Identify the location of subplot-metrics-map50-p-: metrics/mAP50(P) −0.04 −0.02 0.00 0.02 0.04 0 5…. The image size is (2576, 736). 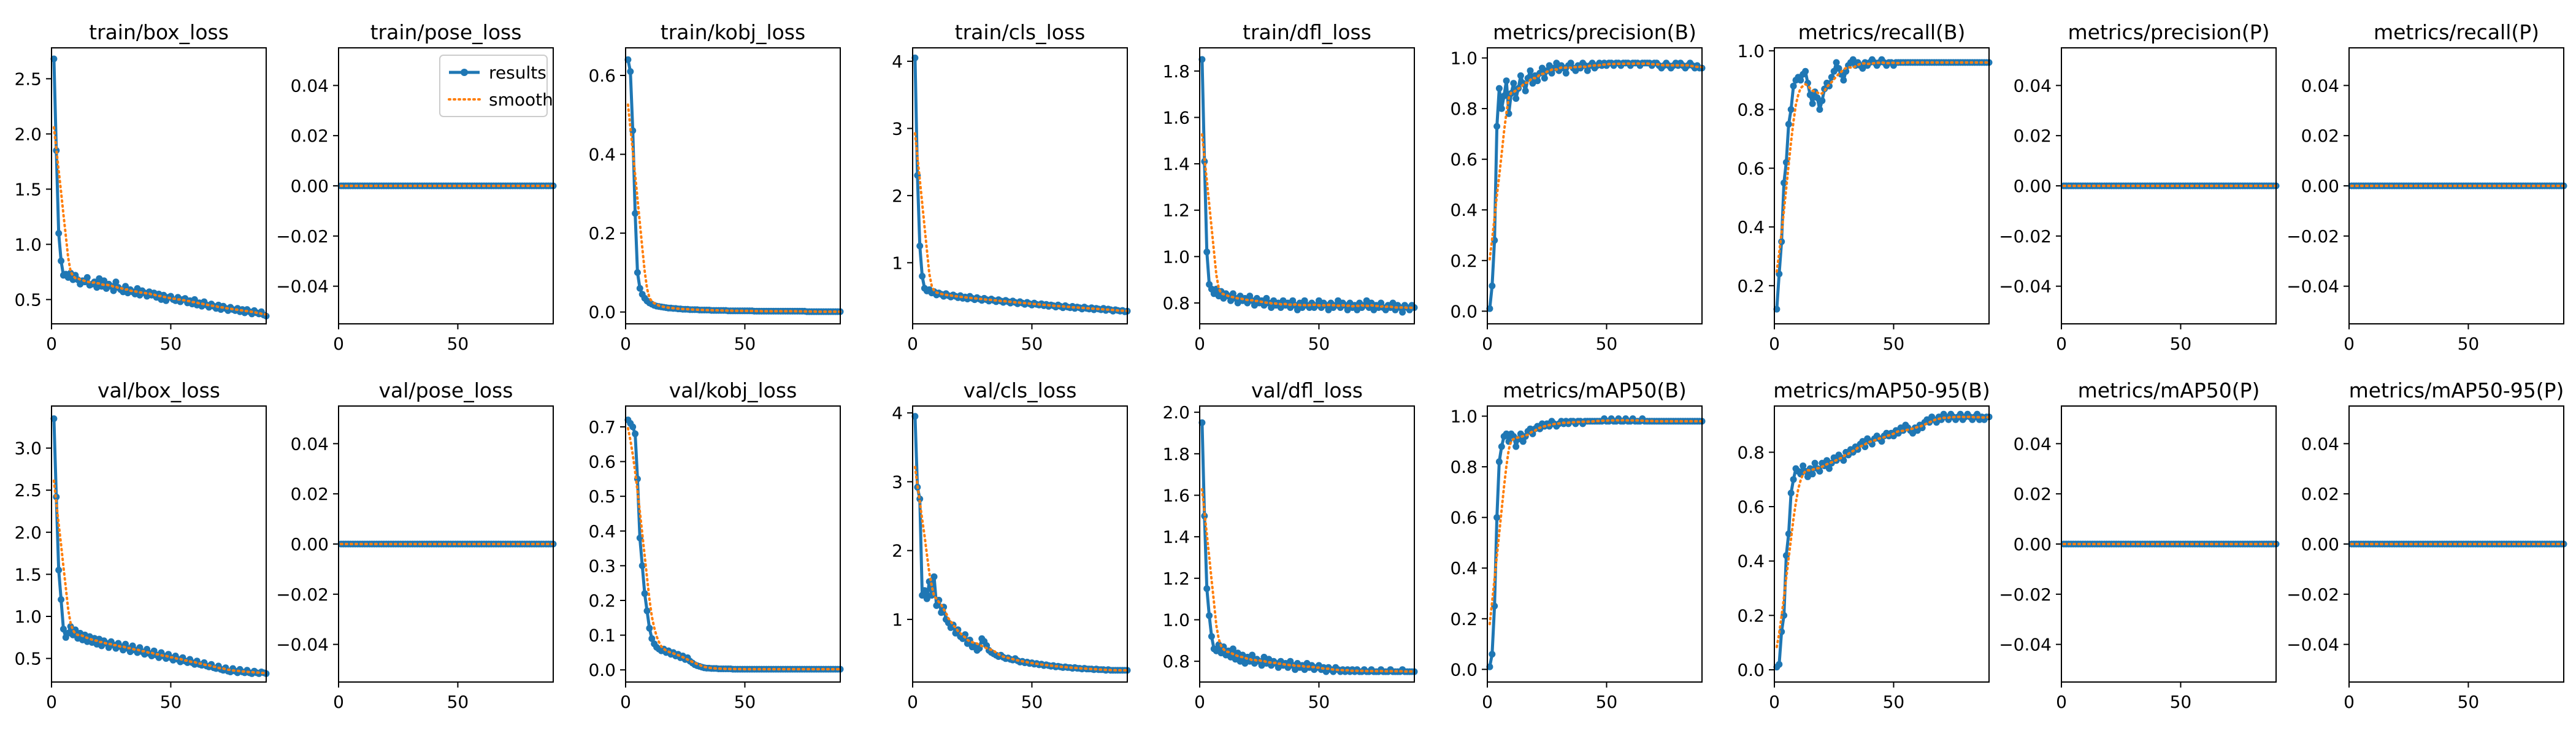
(2139, 545).